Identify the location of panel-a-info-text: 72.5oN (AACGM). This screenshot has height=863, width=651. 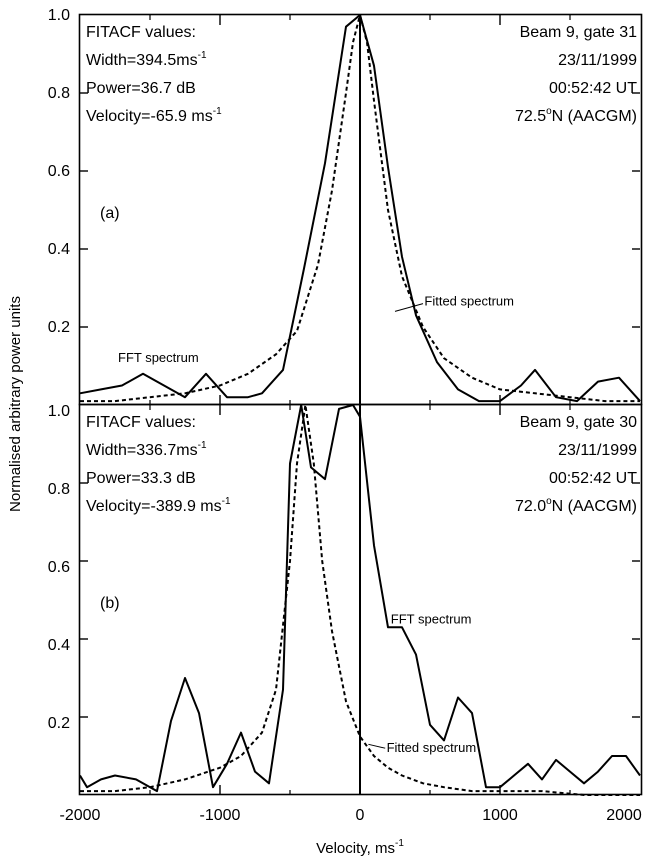
(576, 115).